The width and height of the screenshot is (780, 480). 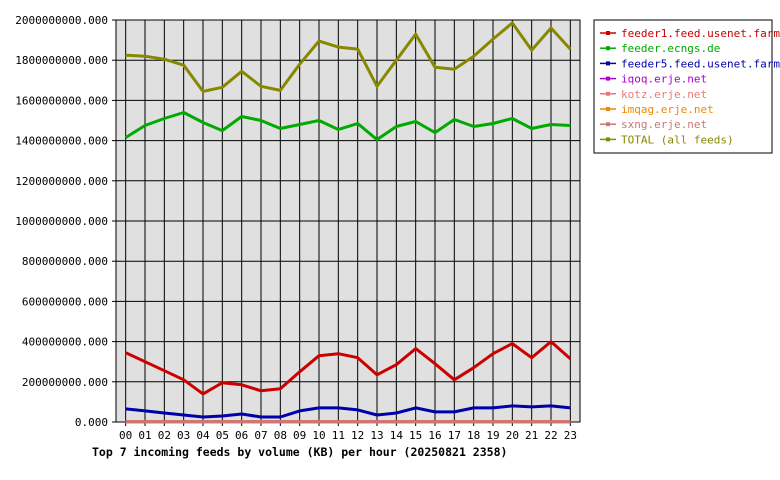 I want to click on y-tick-label: 1000000000.000, so click(x=61, y=221).